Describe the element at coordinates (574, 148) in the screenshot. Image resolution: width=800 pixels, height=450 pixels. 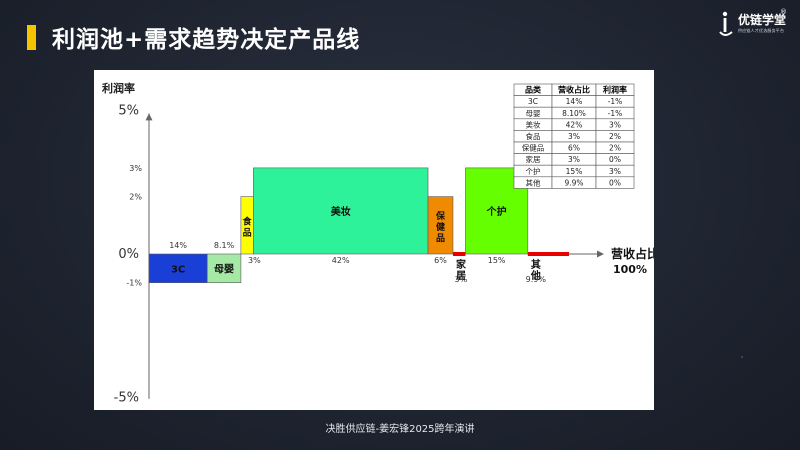
I see `table-cell-text-4-1: 6%` at that location.